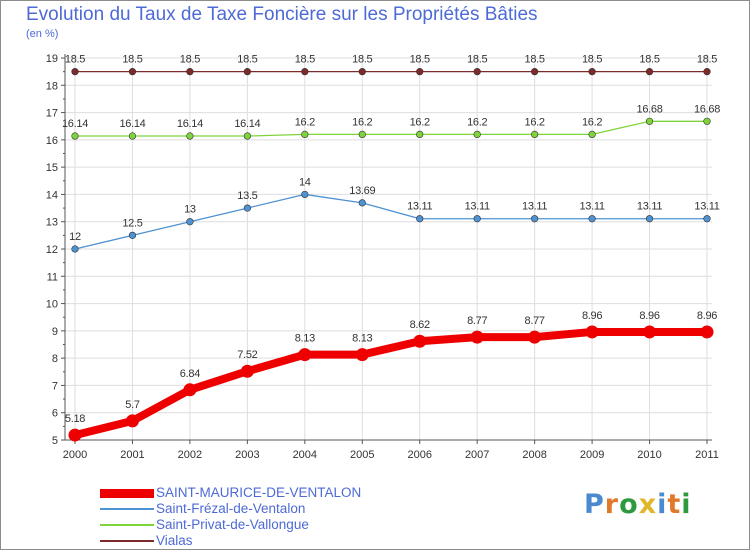 This screenshot has height=550, width=750. What do you see at coordinates (55, 359) in the screenshot?
I see `y-tick-label: 8` at bounding box center [55, 359].